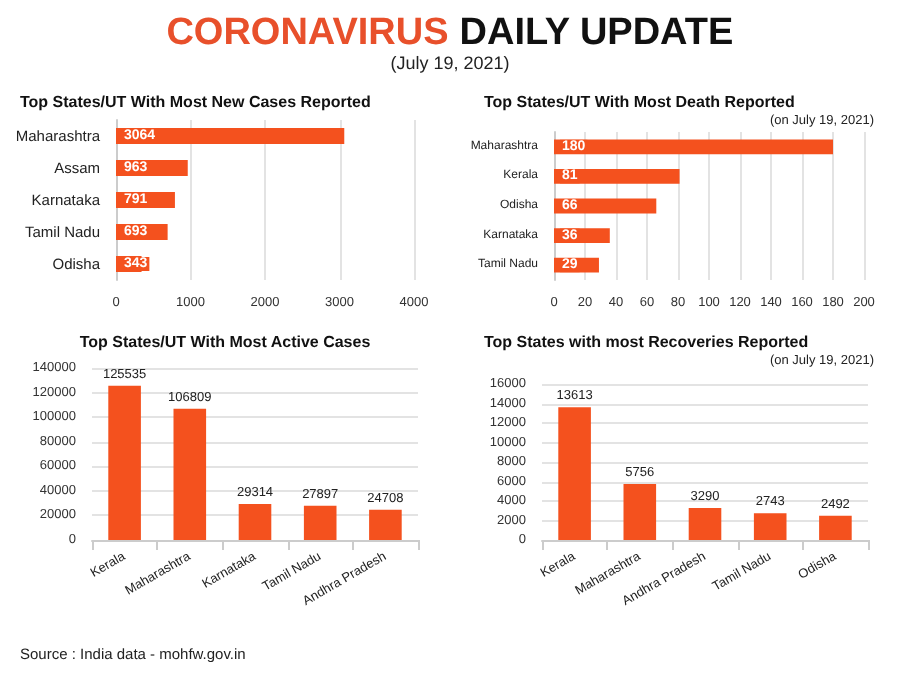 This screenshot has width=900, height=674. I want to click on chart-title: Top States/UT With Most Active Cases, so click(225, 342).